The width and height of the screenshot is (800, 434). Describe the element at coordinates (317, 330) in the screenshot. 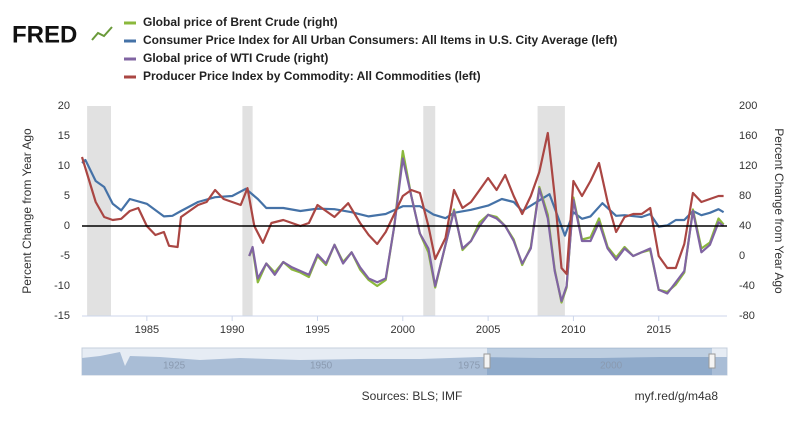

I see `x-tick-label: 1995` at that location.